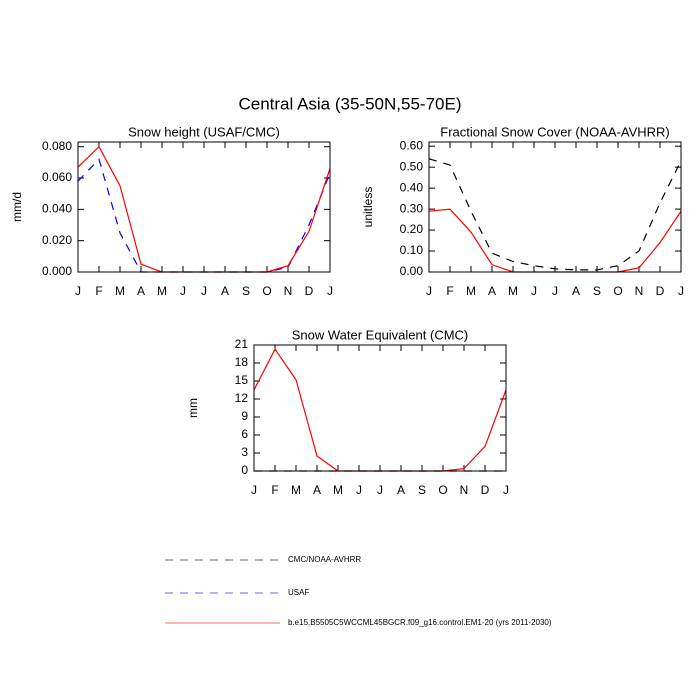  I want to click on y-tick-label: 0.020, so click(57, 240).